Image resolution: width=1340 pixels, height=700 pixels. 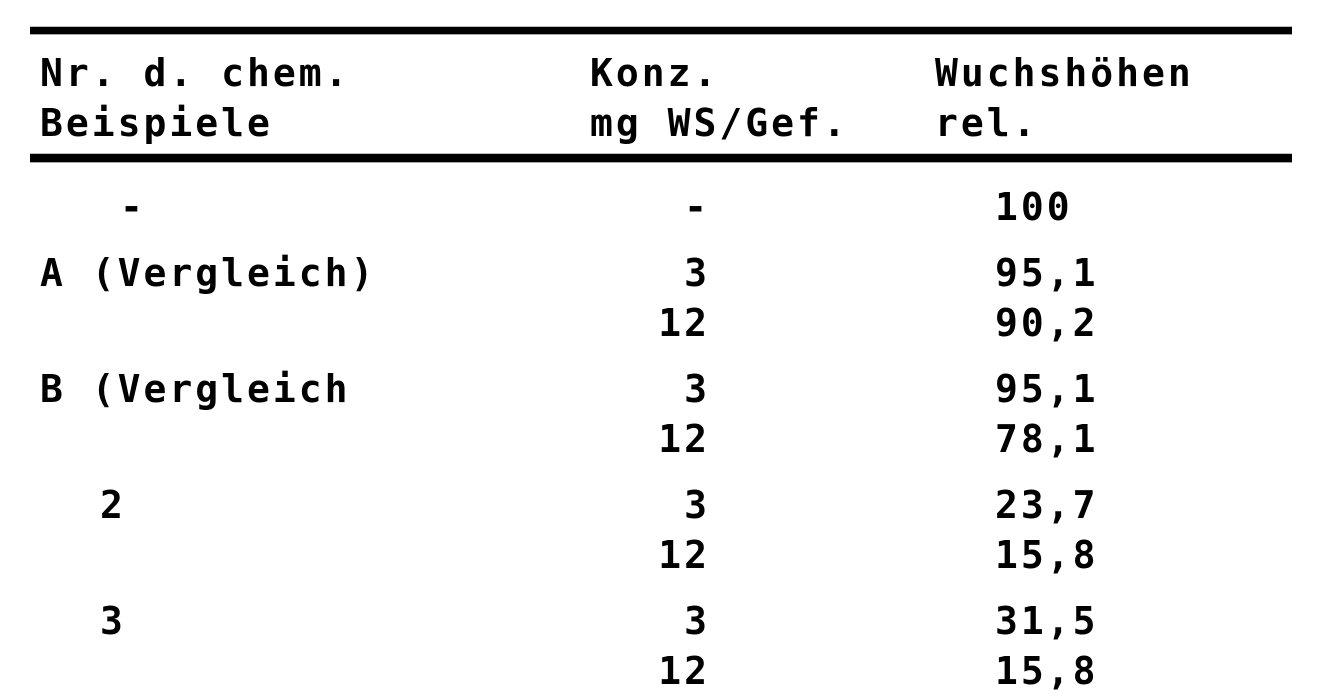 What do you see at coordinates (1137, 98) in the screenshot?
I see `column-header-wuchshoehen: Wuchshöhen rel.` at bounding box center [1137, 98].